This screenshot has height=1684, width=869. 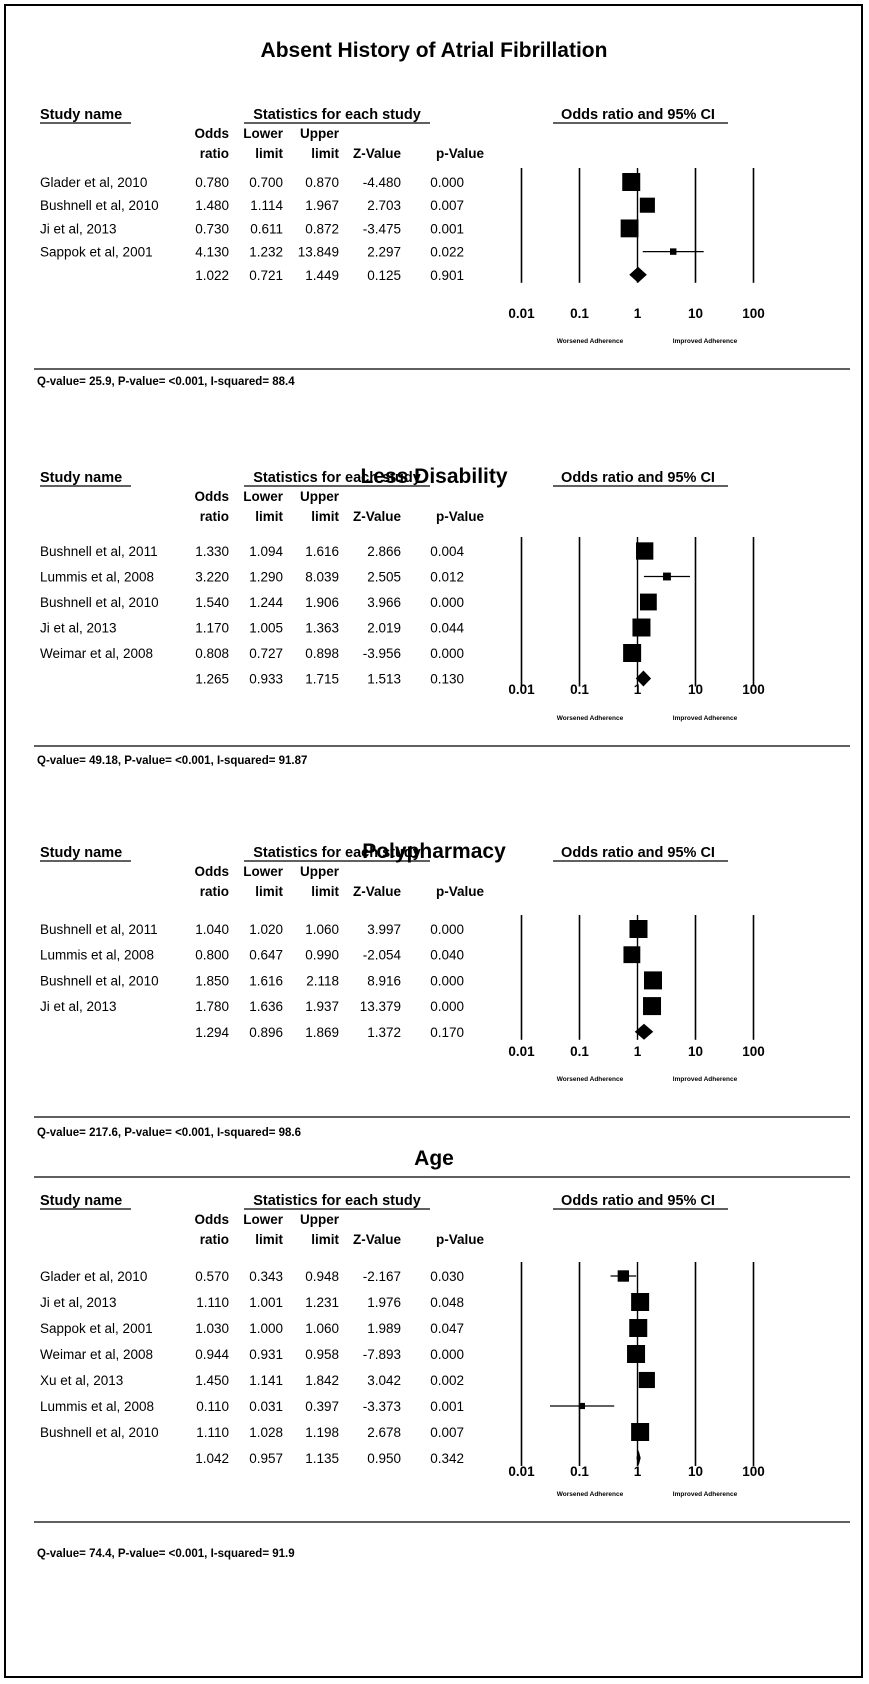 What do you see at coordinates (638, 689) in the screenshot?
I see `x-tick-label: 1` at bounding box center [638, 689].